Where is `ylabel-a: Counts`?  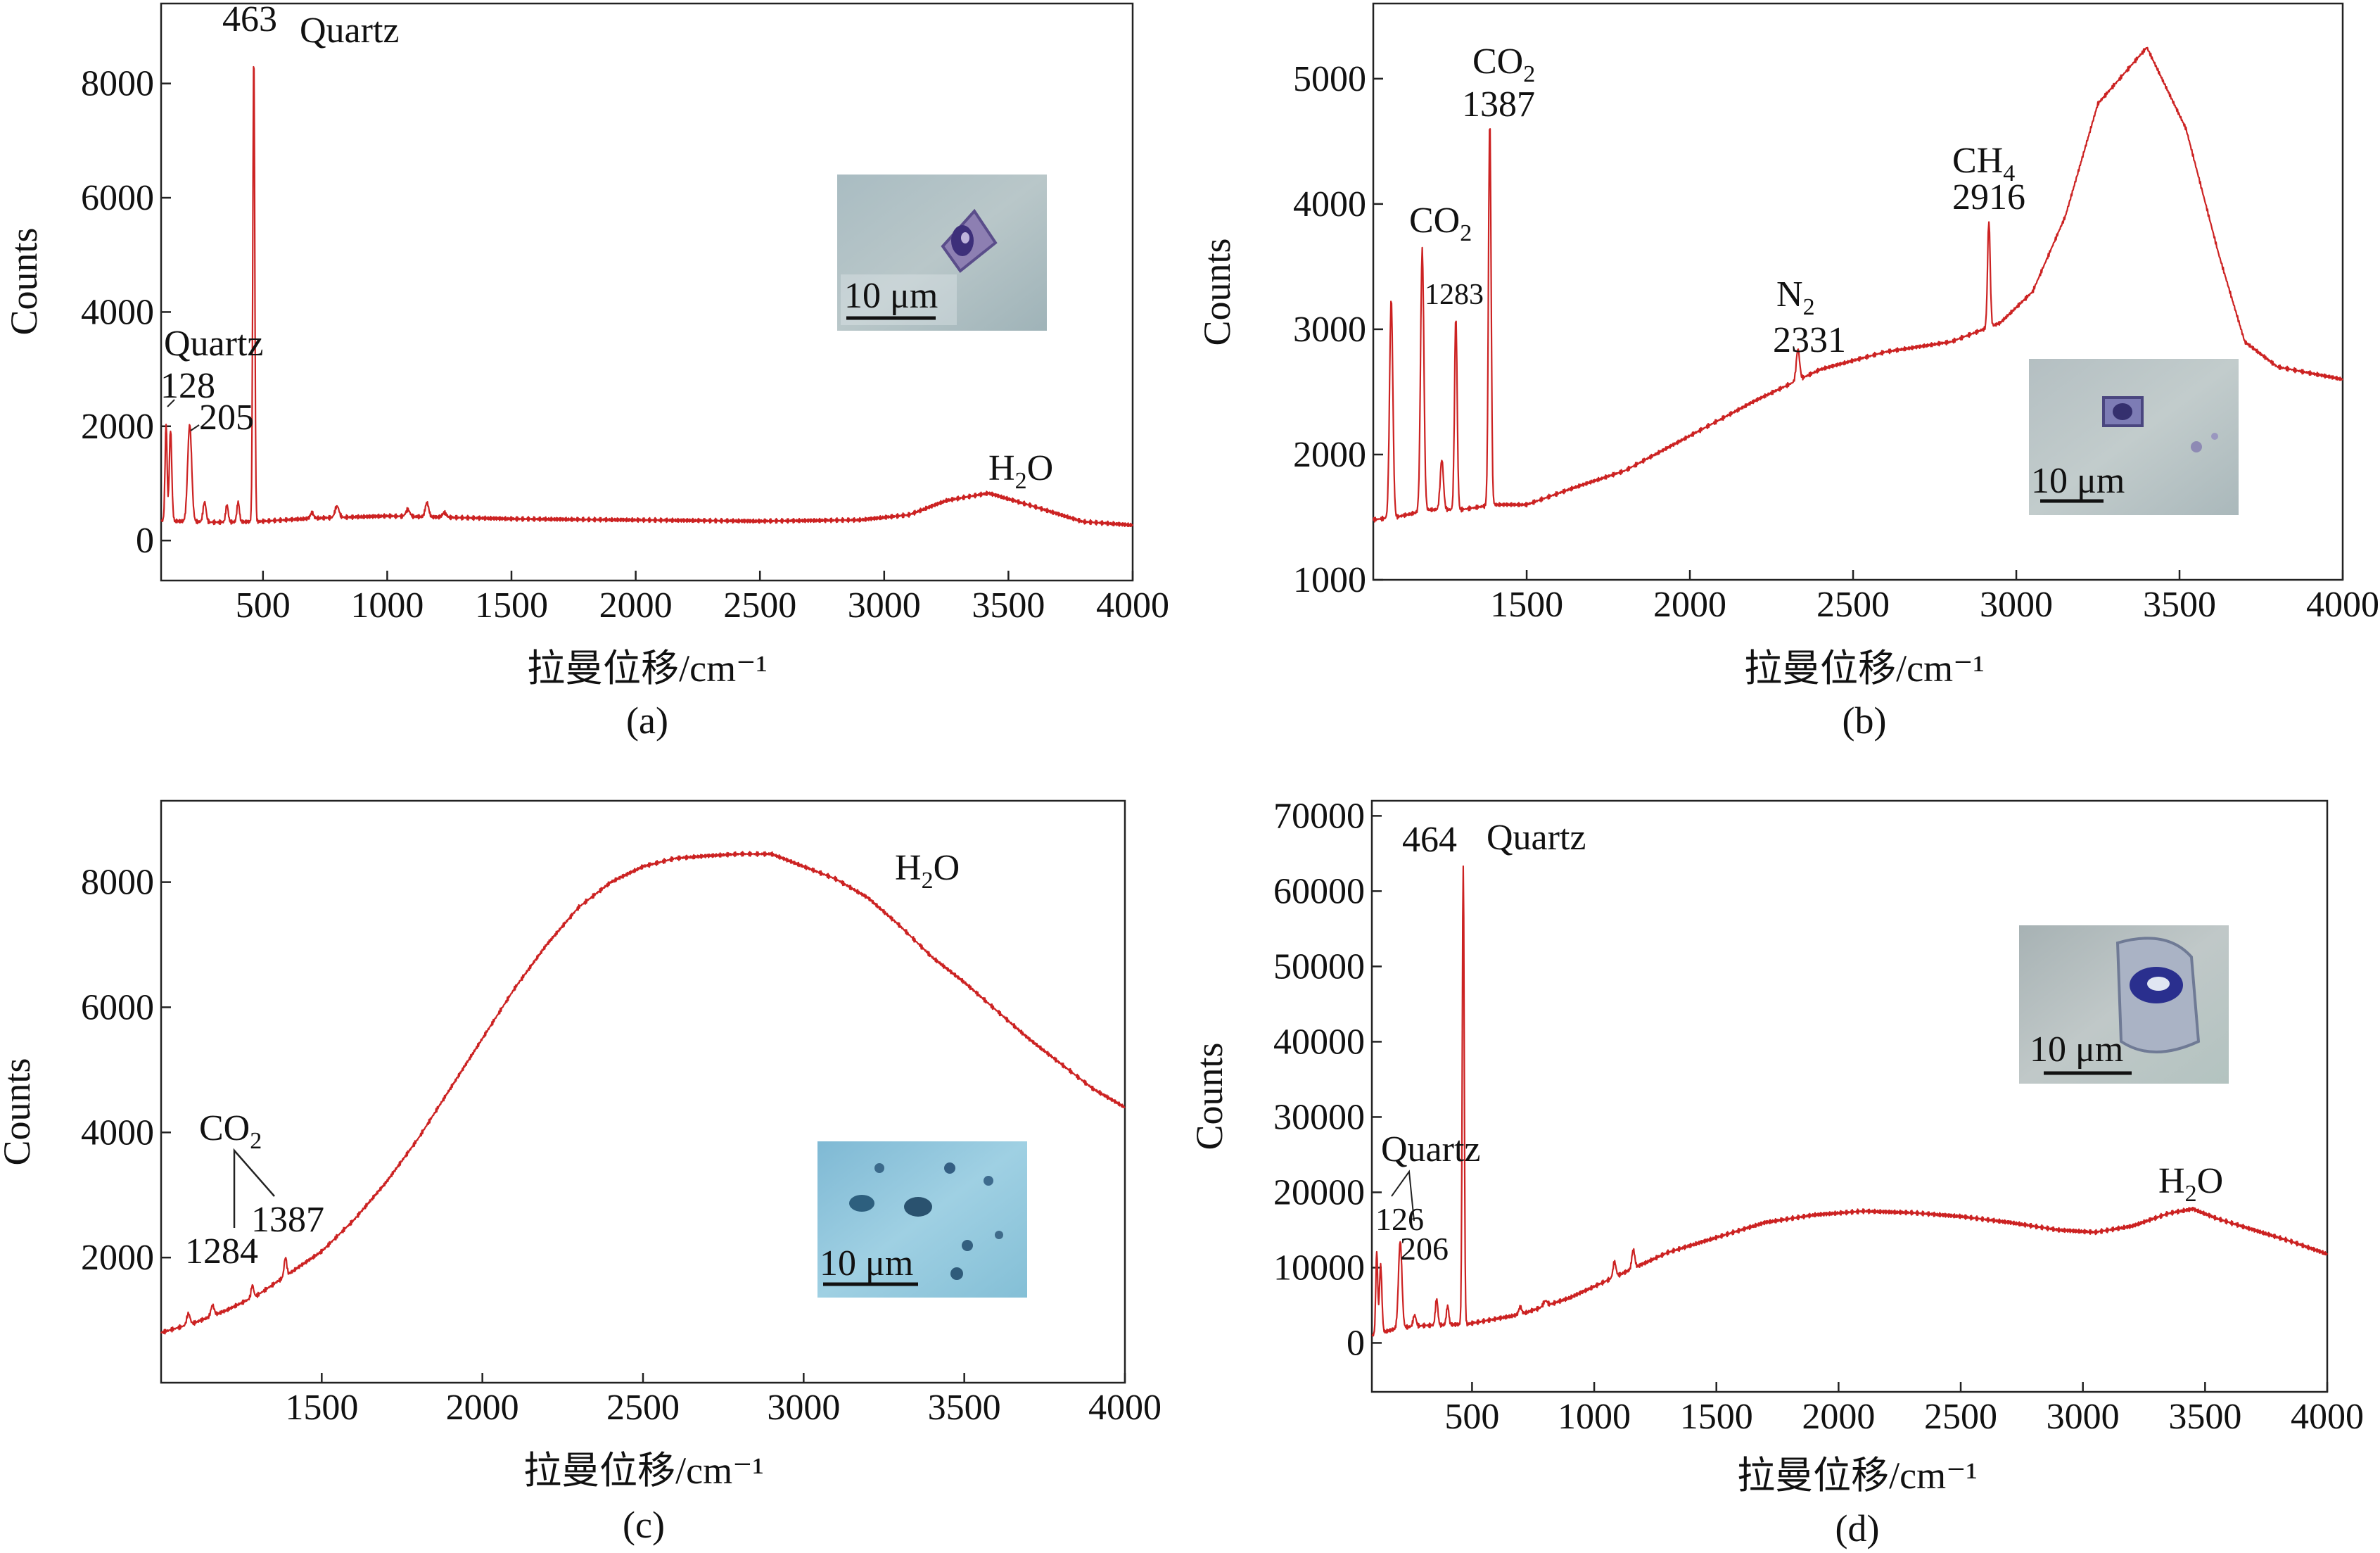
ylabel-a: Counts is located at coordinates (24, 281).